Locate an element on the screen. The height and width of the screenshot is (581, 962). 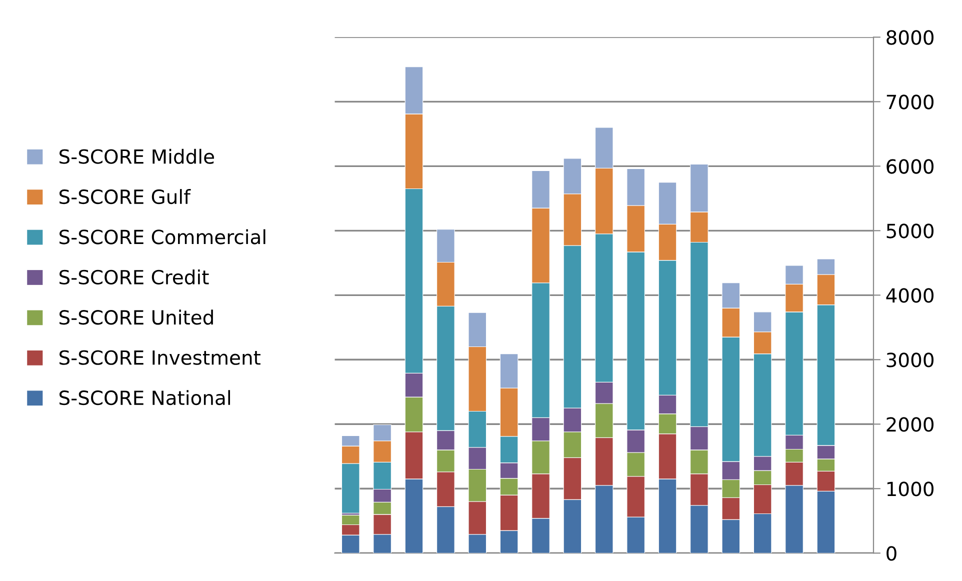
legend-label: S-SCORE Gulf is located at coordinates (125, 196).